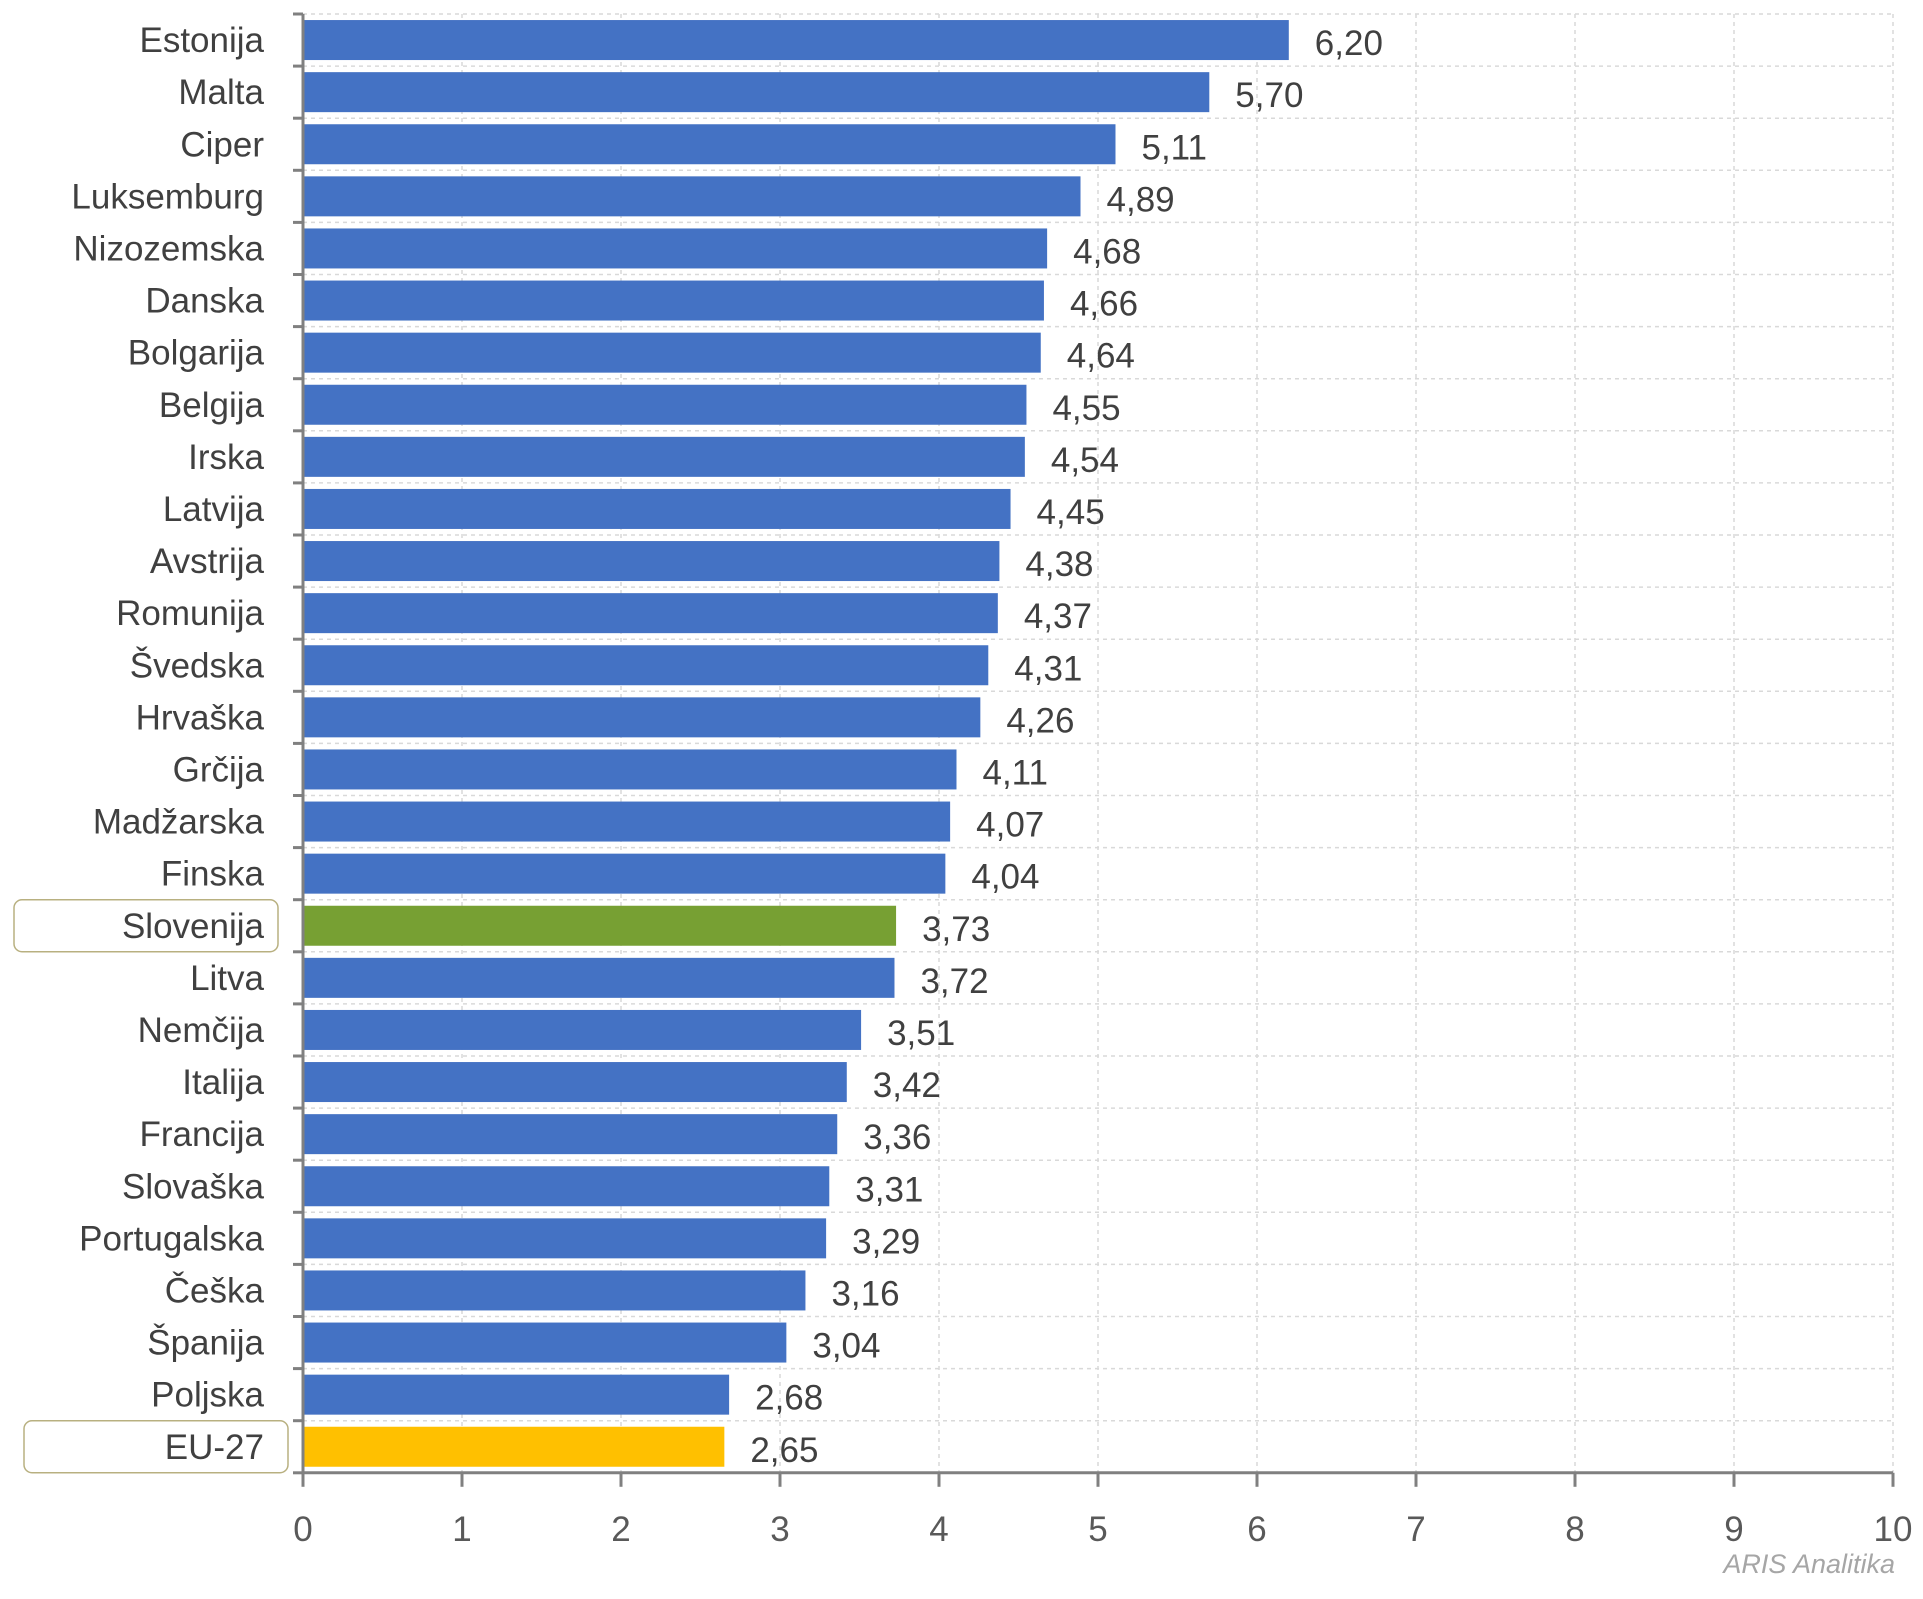 The image size is (1923, 1599). What do you see at coordinates (221, 92) in the screenshot?
I see `category-label: Malta` at bounding box center [221, 92].